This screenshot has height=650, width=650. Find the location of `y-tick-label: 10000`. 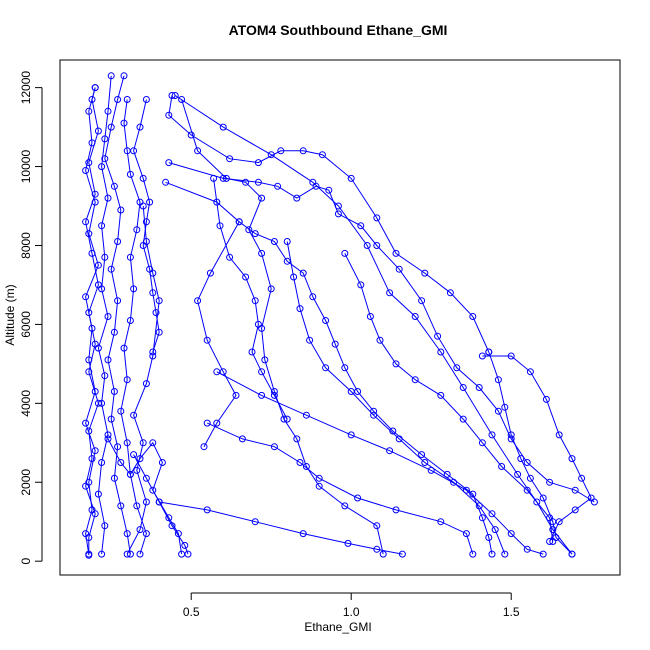

y-tick-label: 10000 is located at coordinates (26, 167).